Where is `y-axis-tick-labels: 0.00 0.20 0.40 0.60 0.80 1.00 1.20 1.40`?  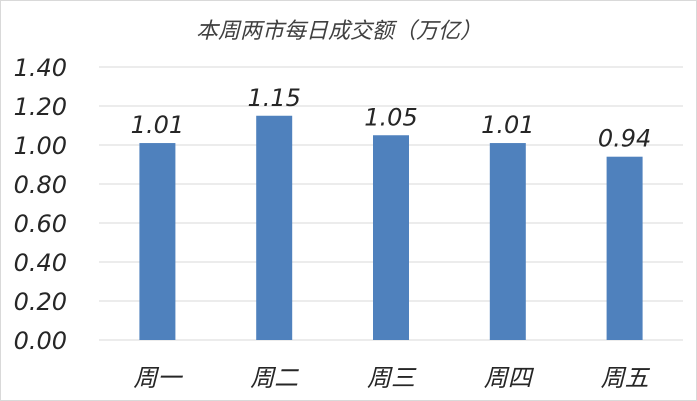 y-axis-tick-labels: 0.00 0.20 0.40 0.60 0.80 1.00 1.20 1.40 is located at coordinates (40, 204).